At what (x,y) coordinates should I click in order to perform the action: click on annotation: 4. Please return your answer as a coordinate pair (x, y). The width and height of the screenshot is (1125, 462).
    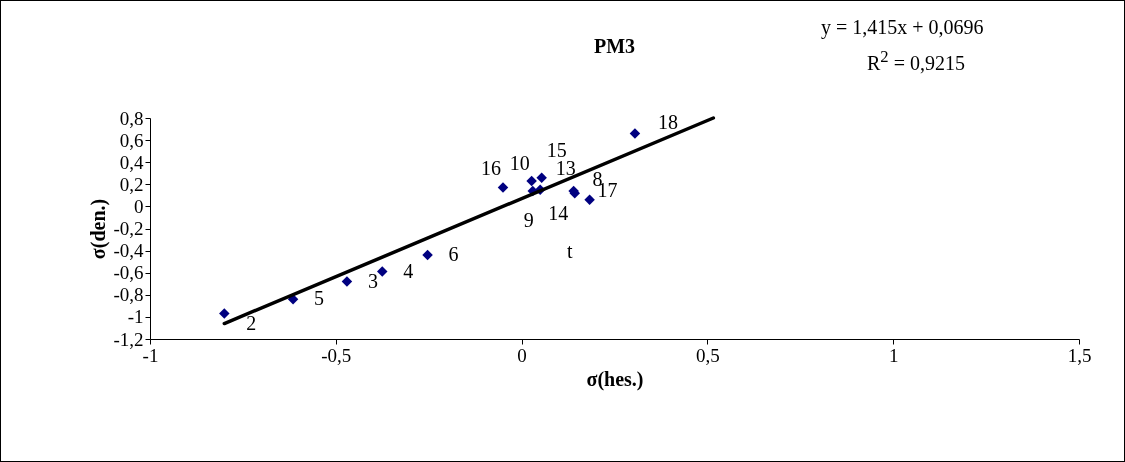
    Looking at the image, I should click on (408, 270).